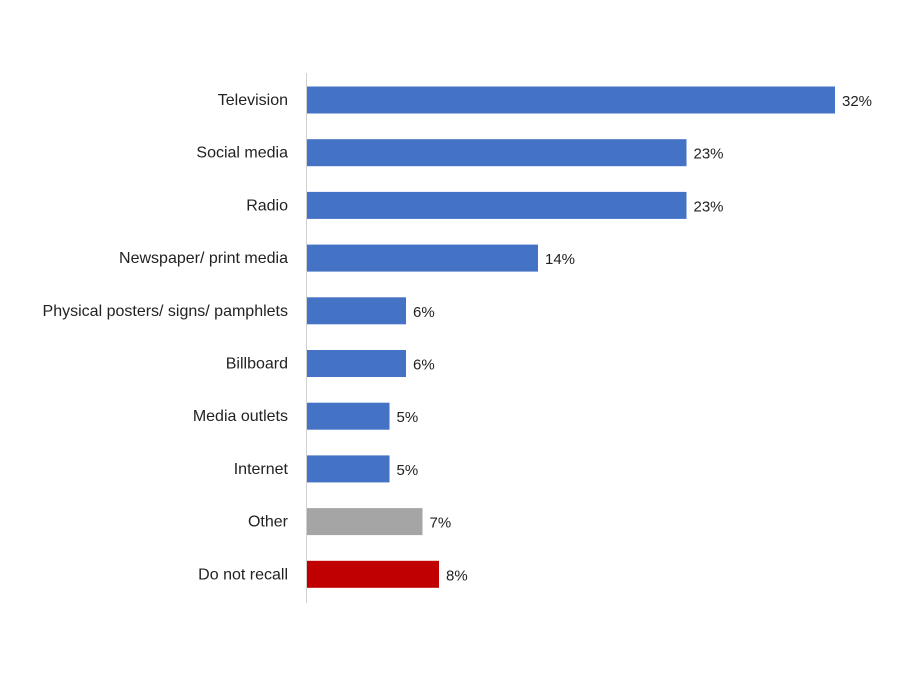 The height and width of the screenshot is (675, 900). Describe the element at coordinates (203, 258) in the screenshot. I see `category-label: Newspaper/ print media` at that location.